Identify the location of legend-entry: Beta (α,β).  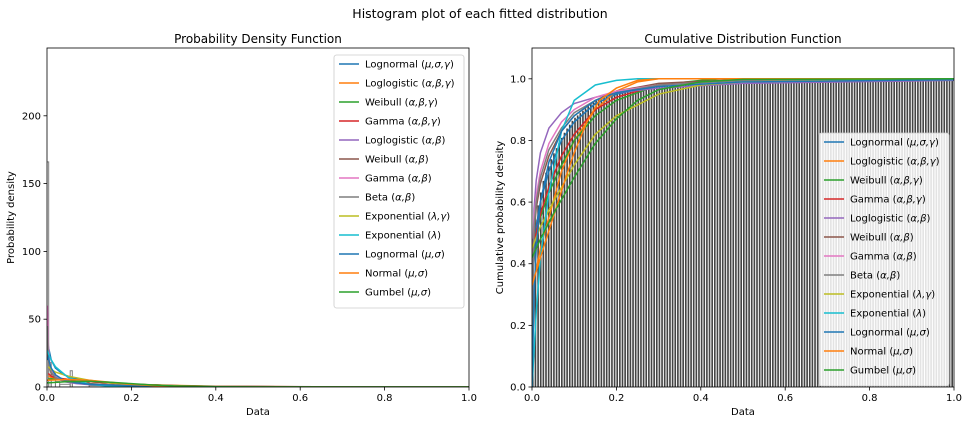
(390, 198).